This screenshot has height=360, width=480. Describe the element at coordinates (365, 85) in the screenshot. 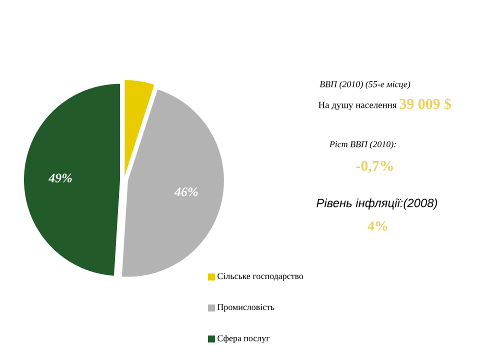

I see `text: ВВП (2010) (55-е місце)` at that location.